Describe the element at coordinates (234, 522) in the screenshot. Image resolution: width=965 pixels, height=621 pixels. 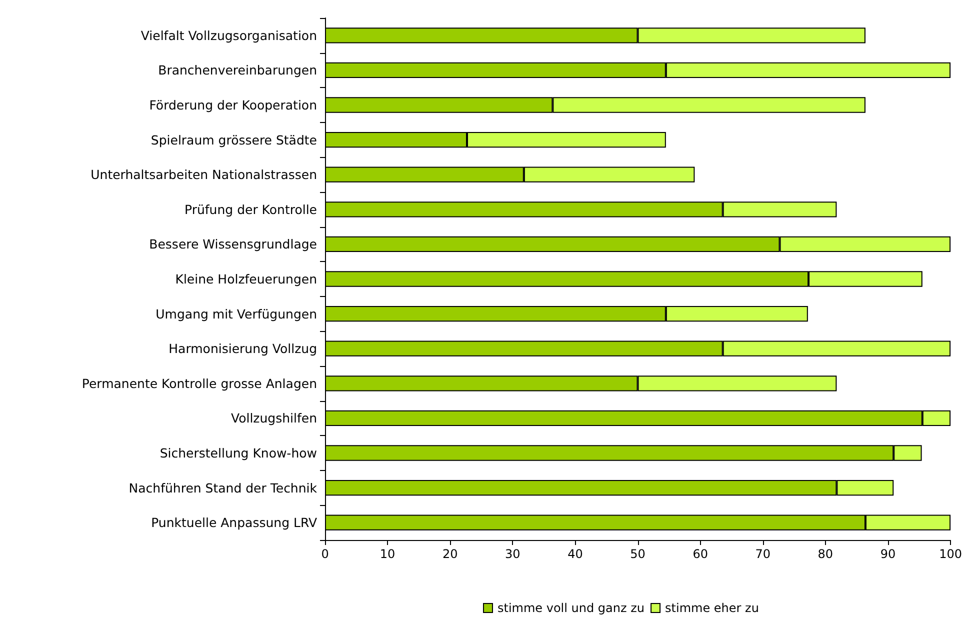
I see `y-tick-label: Punktuelle Anpassung LRV` at that location.